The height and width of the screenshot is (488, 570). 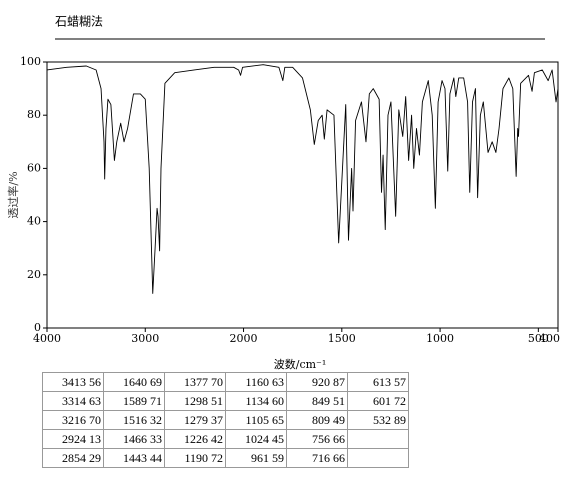 I want to click on x-axis-label: 波数/cm⁻¹, so click(x=300, y=364).